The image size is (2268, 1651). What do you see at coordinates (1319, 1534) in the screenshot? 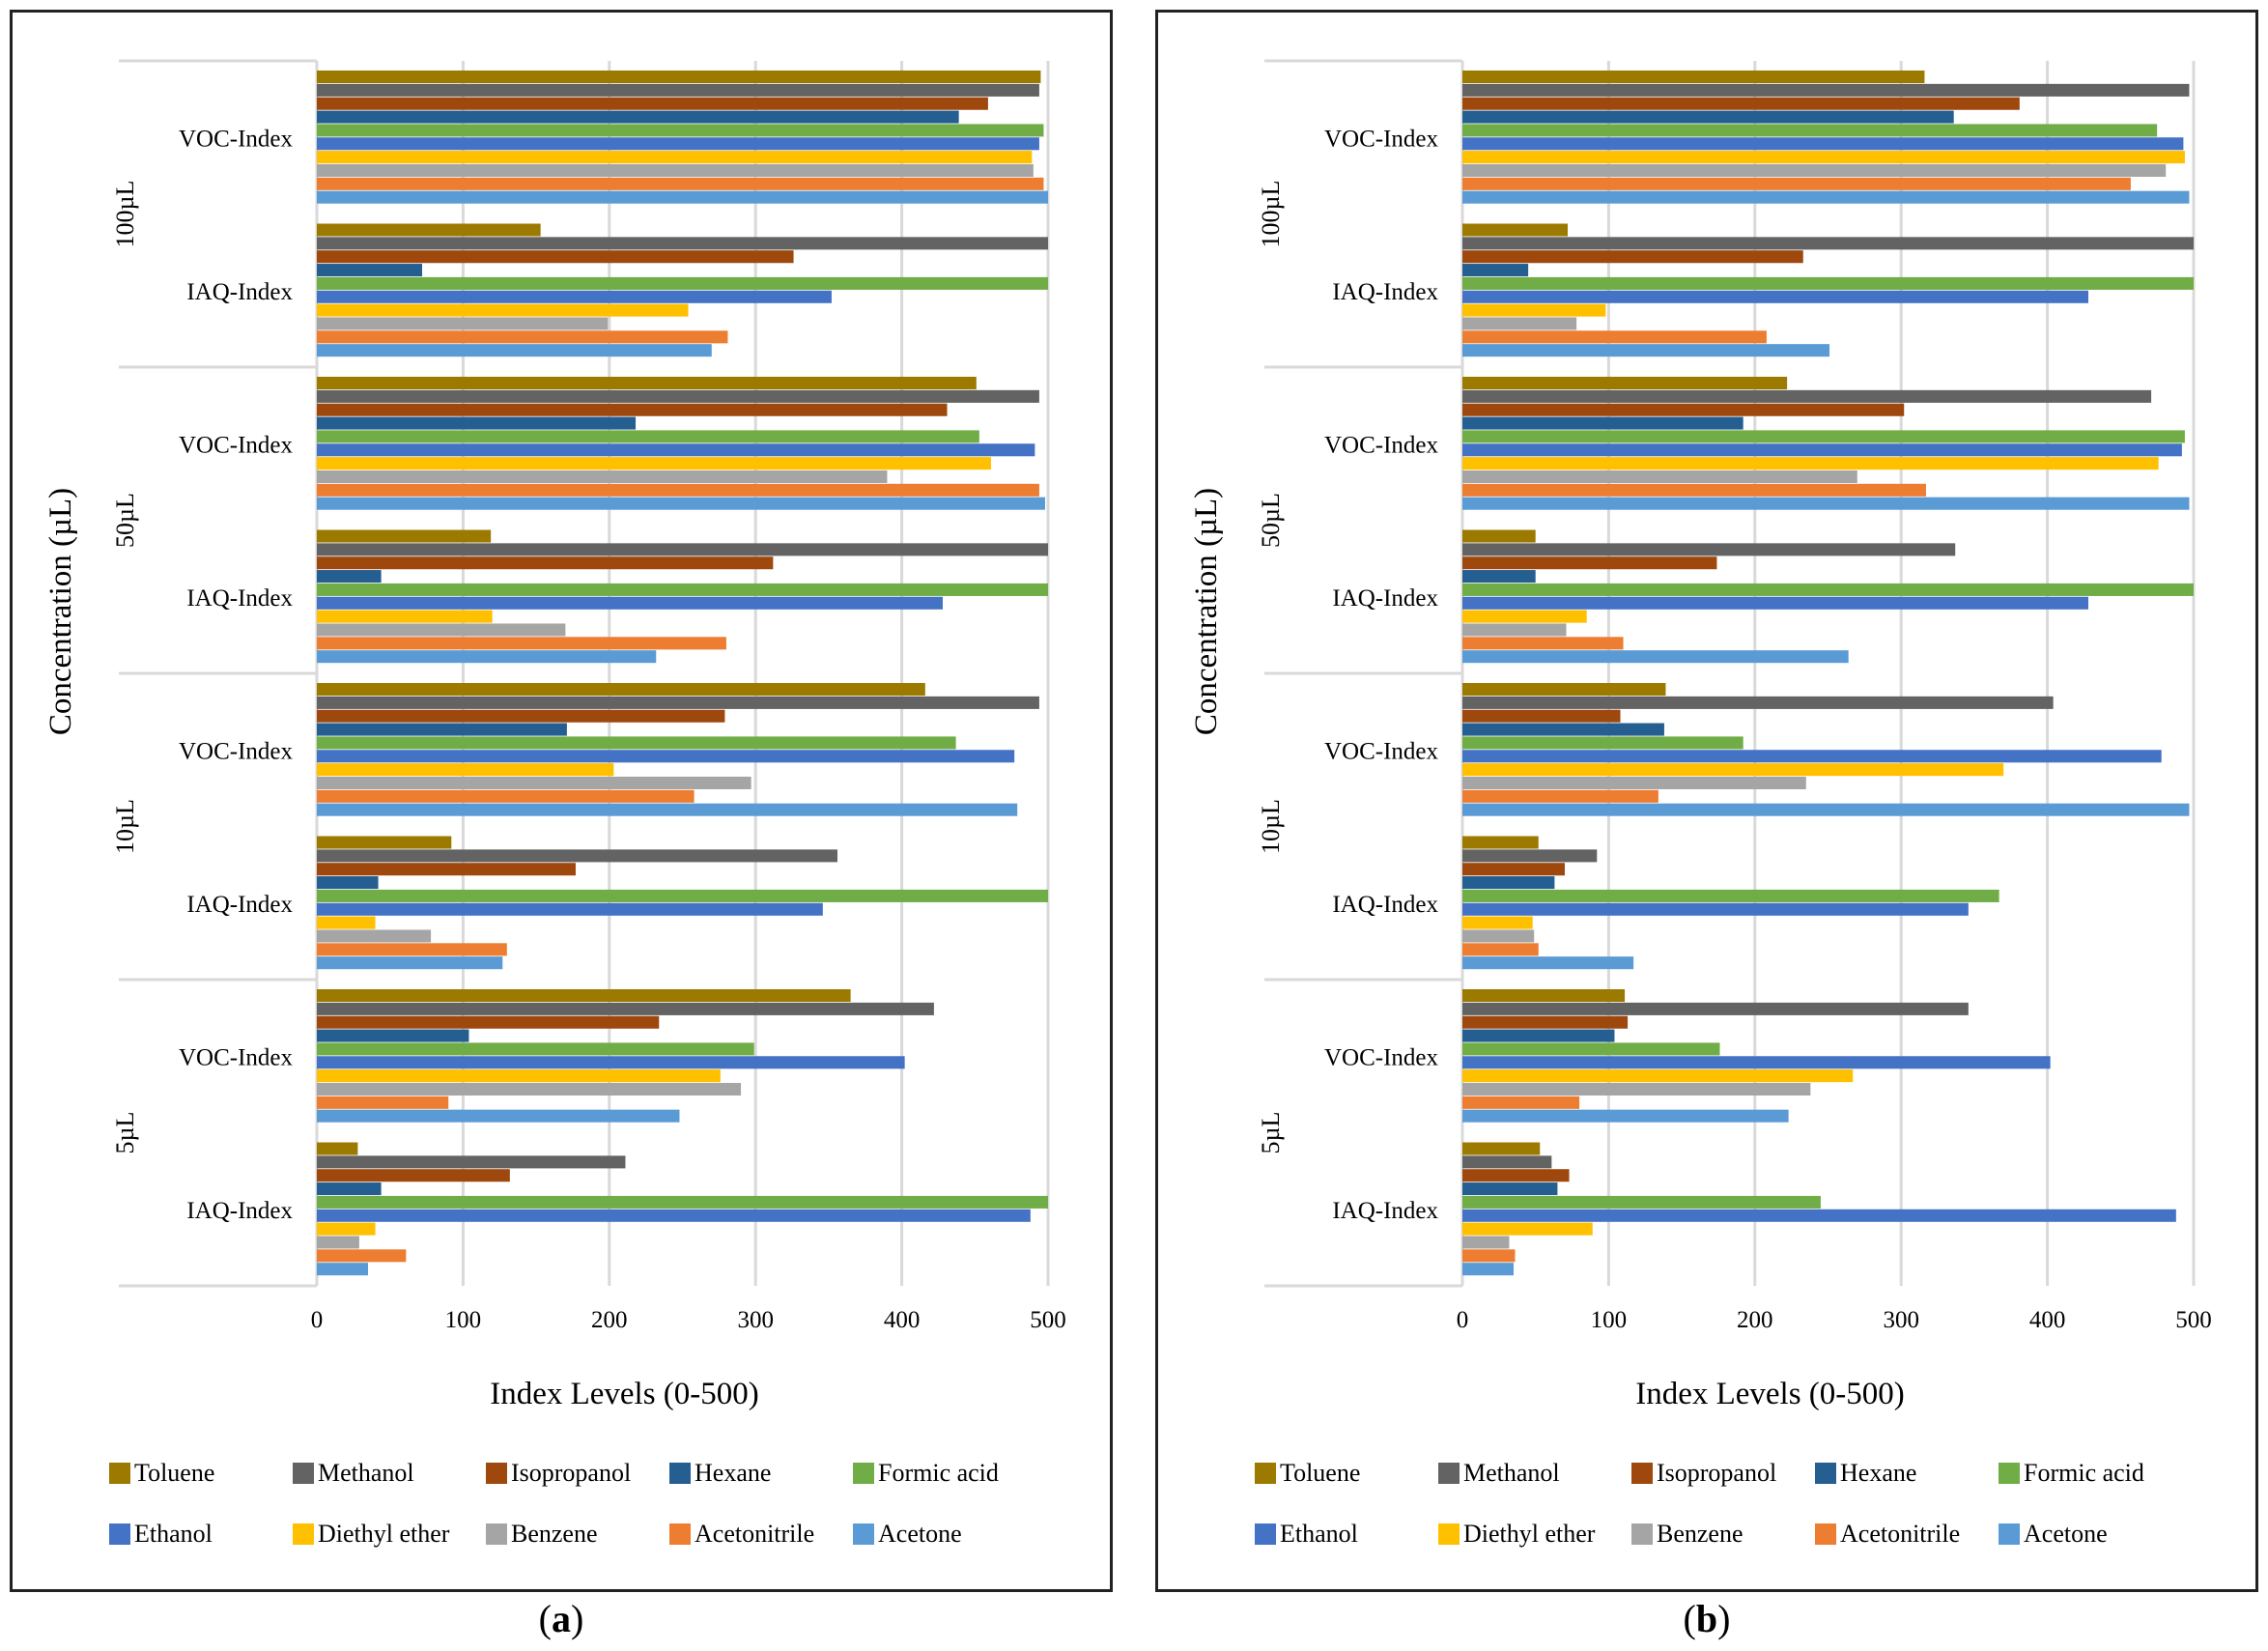
I see `chart-b-legend-label: Ethanol` at bounding box center [1319, 1534].